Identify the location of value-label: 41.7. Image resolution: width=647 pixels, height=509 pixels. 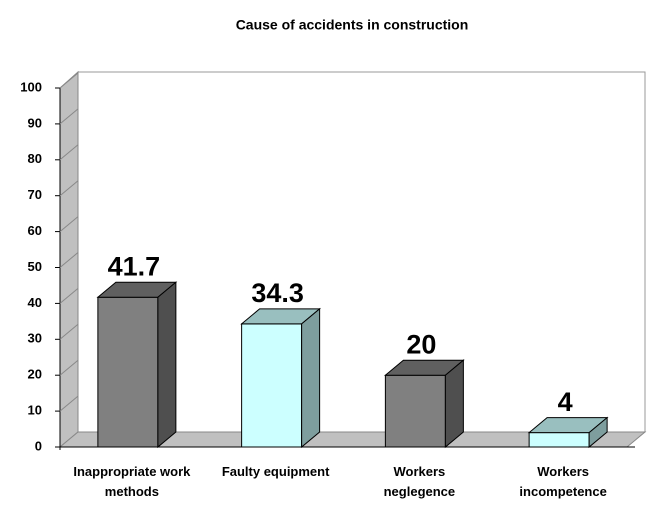
(134, 266).